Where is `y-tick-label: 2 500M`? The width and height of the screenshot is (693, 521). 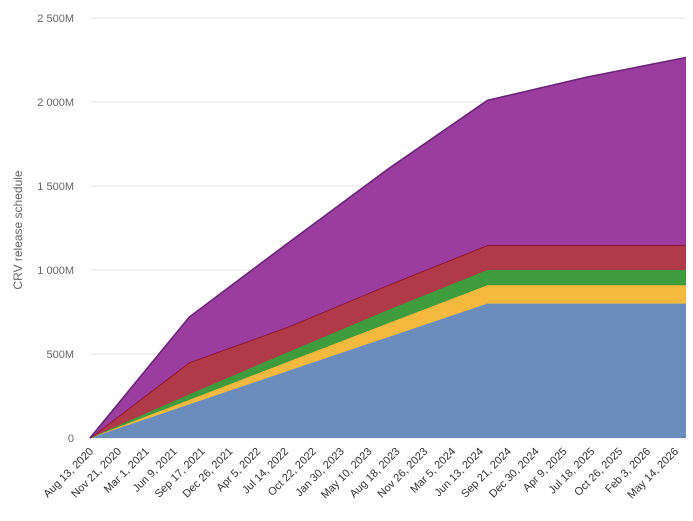 y-tick-label: 2 500M is located at coordinates (55, 19).